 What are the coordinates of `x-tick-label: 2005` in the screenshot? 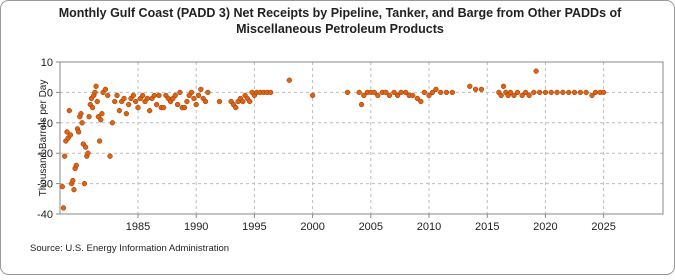 It's located at (371, 227).